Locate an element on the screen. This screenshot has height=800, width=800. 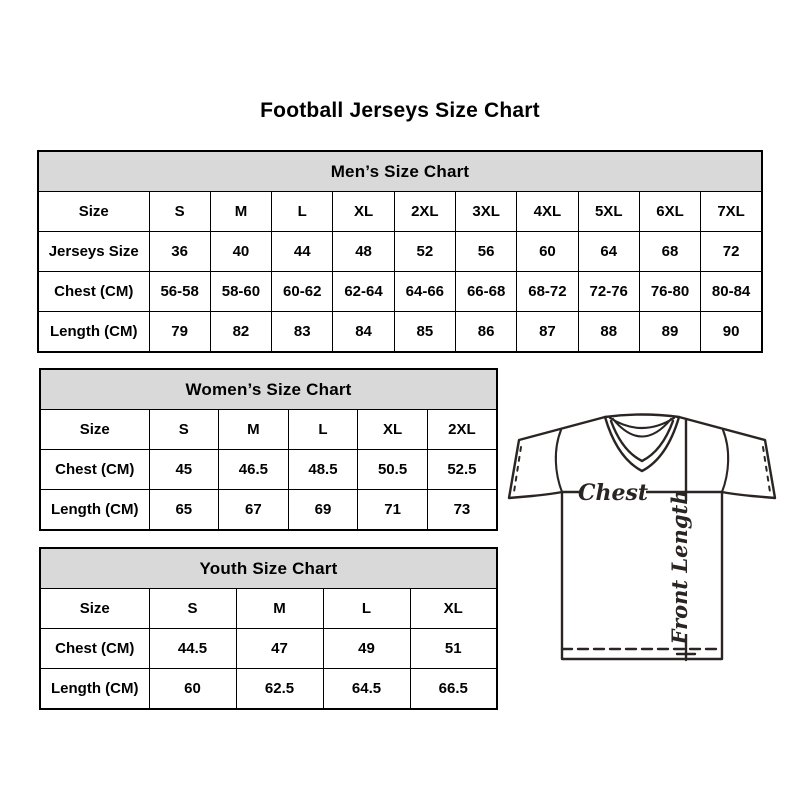
table-row: Chest (CM) 44.5 47 49 51 is located at coordinates (268, 648).